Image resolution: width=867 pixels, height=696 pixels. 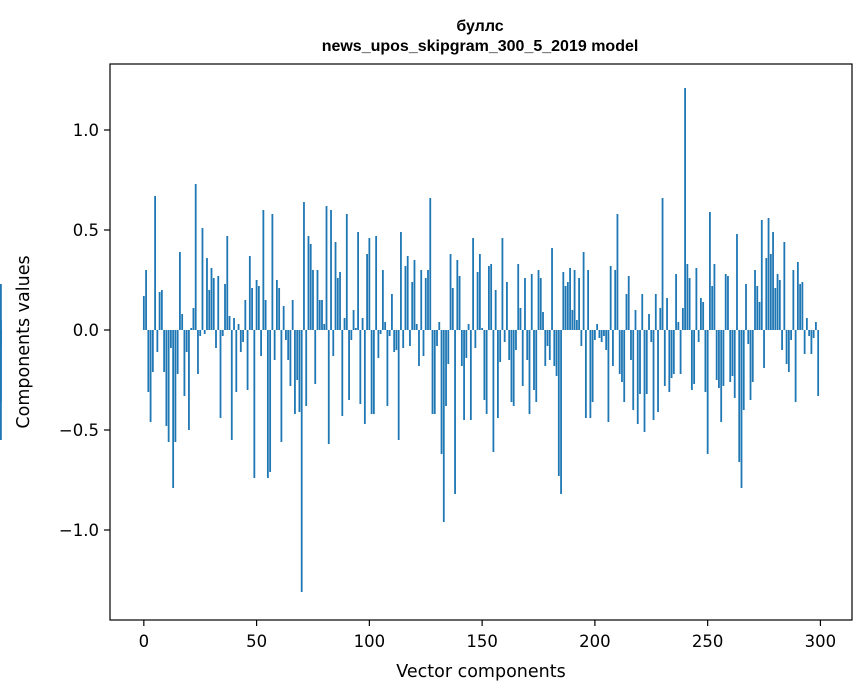 What do you see at coordinates (86, 130) in the screenshot?
I see `y-tick-label: 1.0` at bounding box center [86, 130].